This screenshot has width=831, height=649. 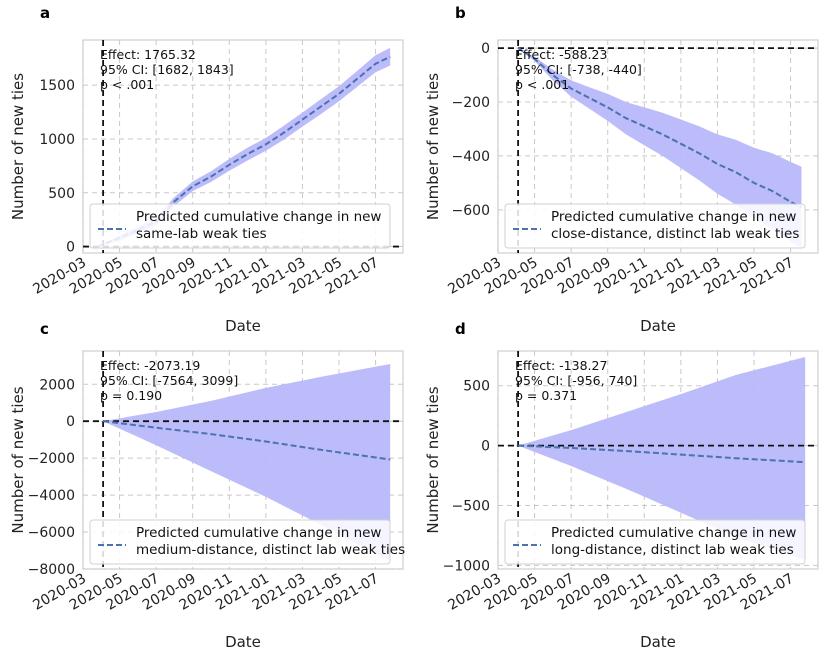 I want to click on y-tick-label: −1000, so click(x=466, y=566).